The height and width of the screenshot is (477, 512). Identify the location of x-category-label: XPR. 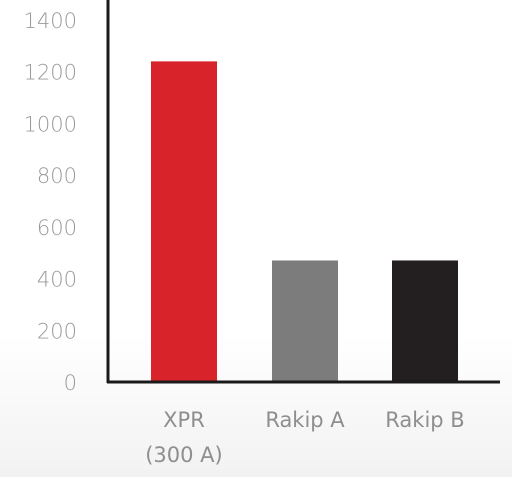
(184, 420).